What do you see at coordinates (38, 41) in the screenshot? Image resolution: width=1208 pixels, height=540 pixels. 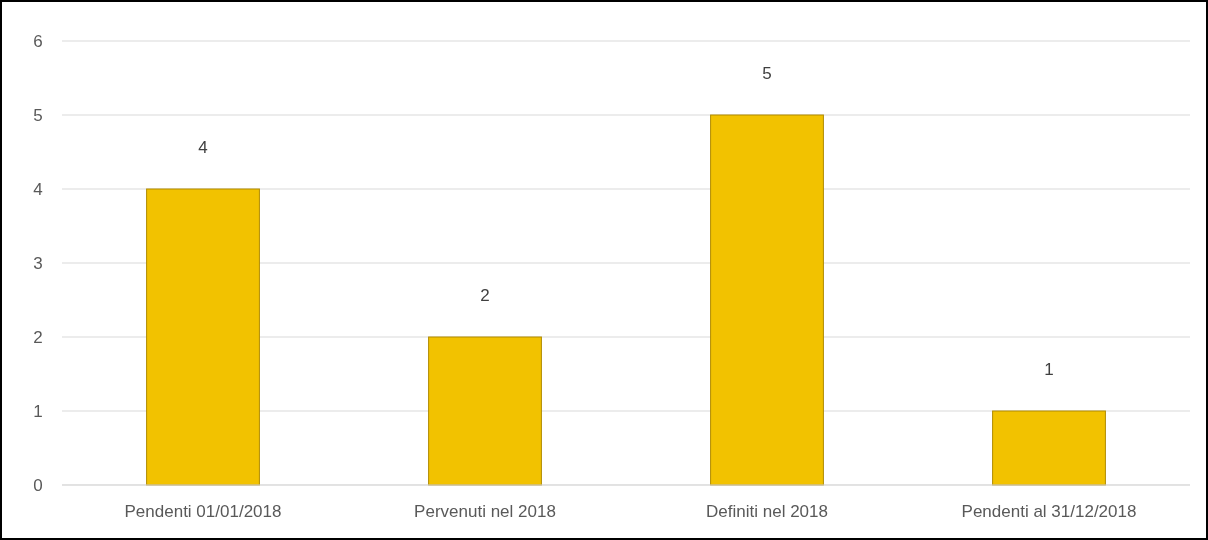 I see `y-tick-label: 6` at bounding box center [38, 41].